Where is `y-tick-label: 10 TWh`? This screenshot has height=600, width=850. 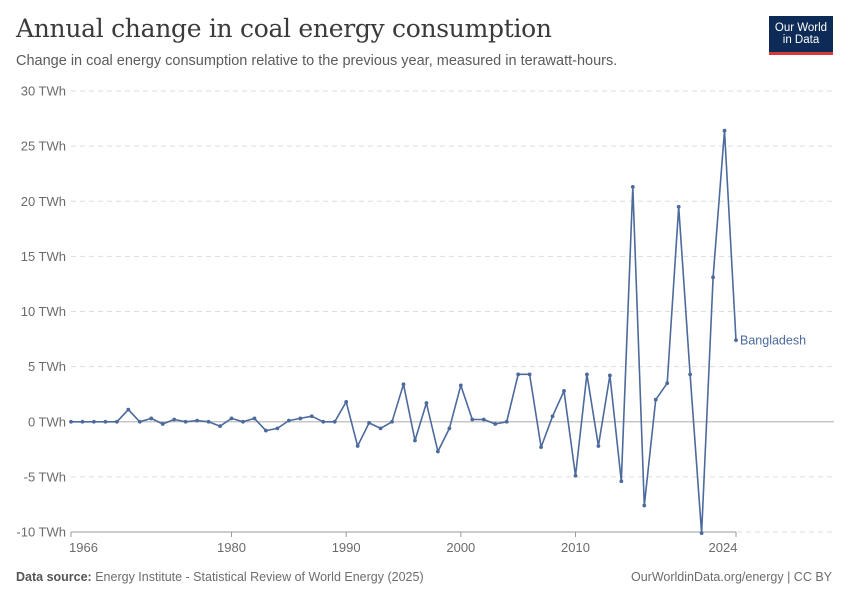 y-tick-label: 10 TWh is located at coordinates (43, 311).